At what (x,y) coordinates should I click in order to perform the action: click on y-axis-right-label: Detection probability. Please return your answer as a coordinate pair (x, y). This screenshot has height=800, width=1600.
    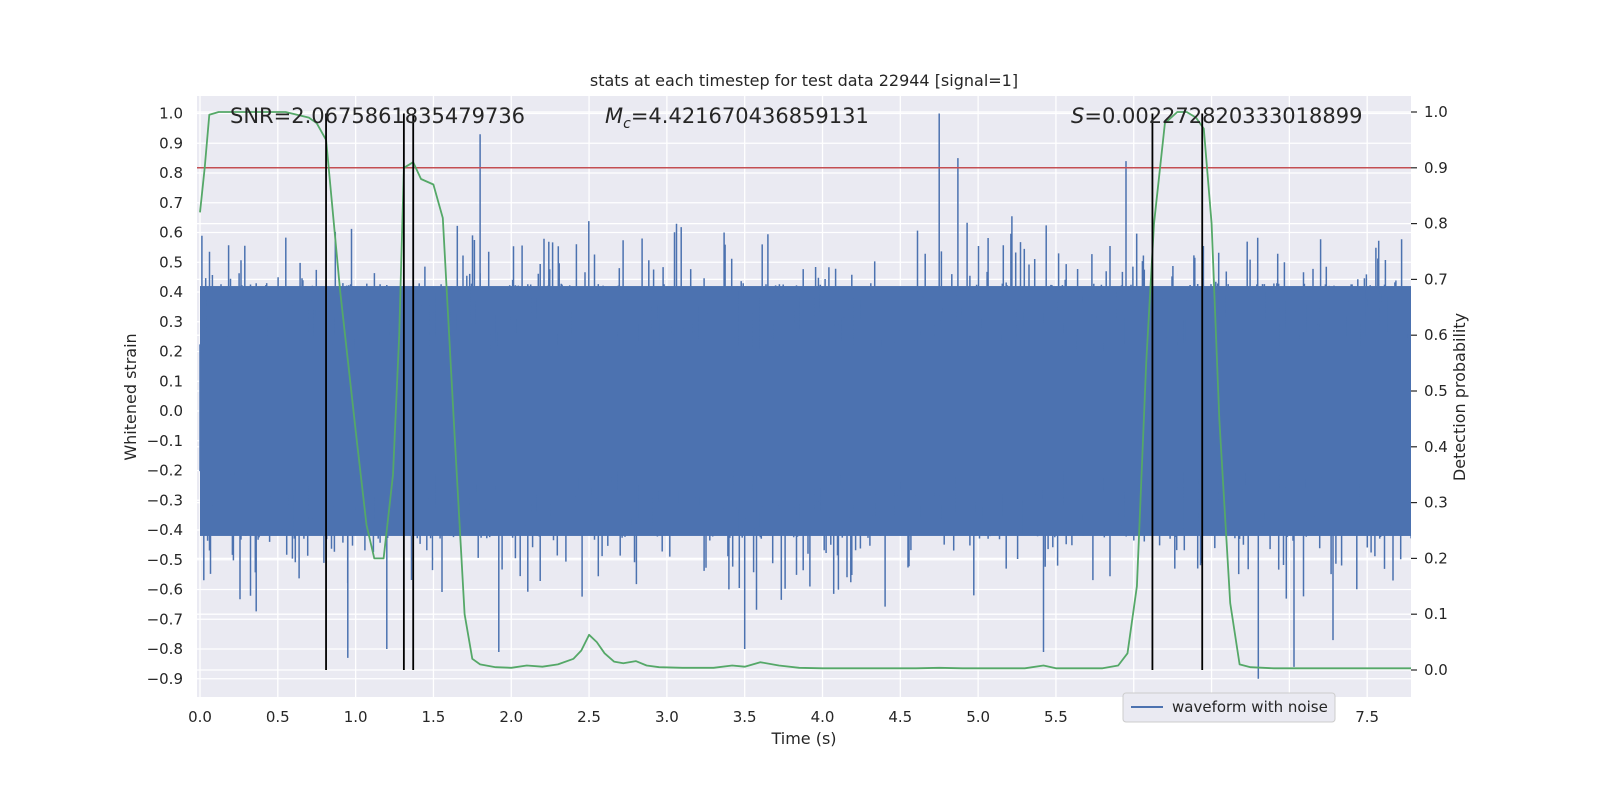
    Looking at the image, I should click on (1459, 397).